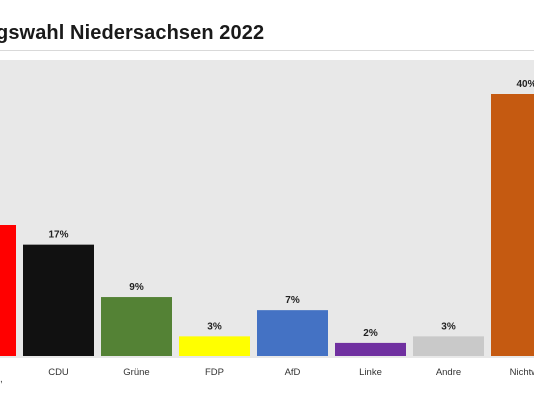 This screenshot has height=408, width=534. What do you see at coordinates (1, 379) in the screenshot?
I see `source-fragment: ,` at bounding box center [1, 379].